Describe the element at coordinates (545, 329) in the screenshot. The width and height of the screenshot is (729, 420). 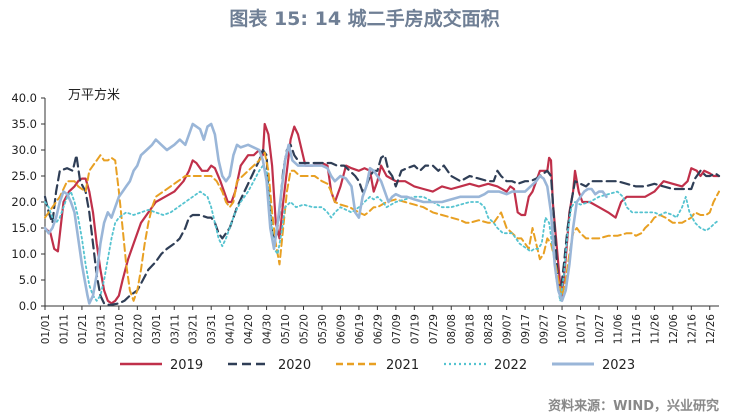
I see `x-tick-label: 09/27` at that location.